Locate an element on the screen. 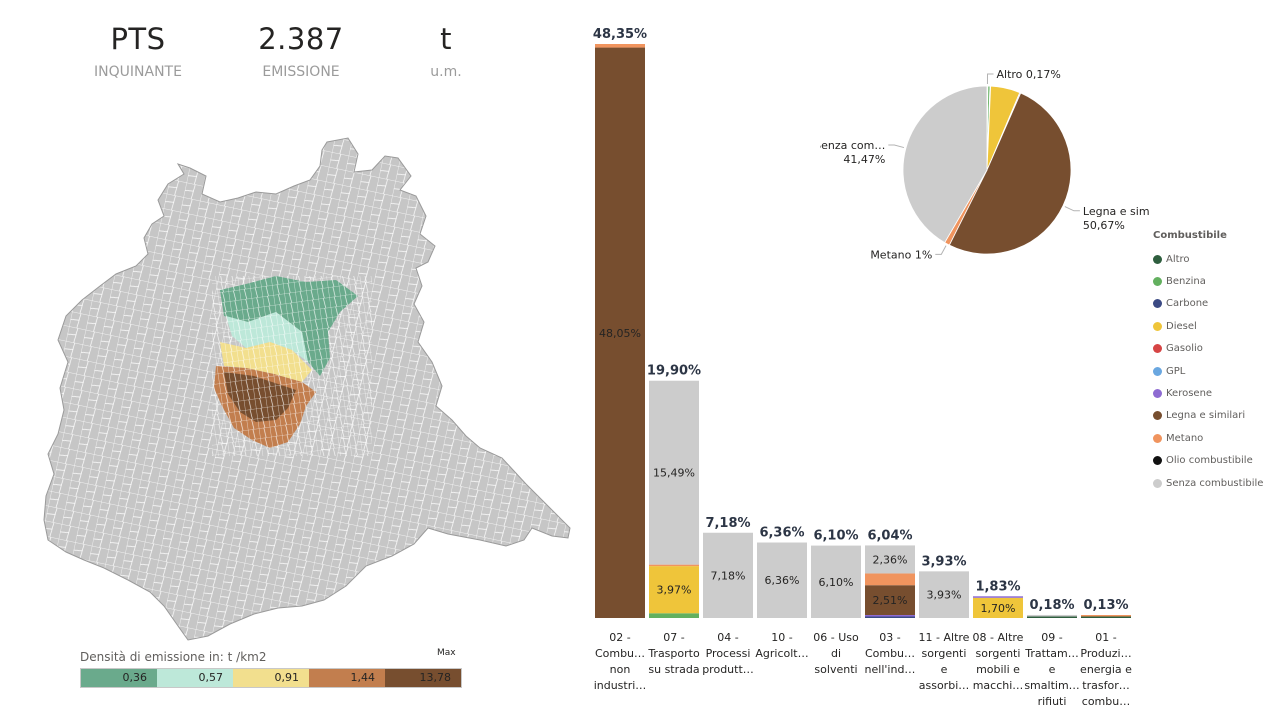 Image resolution: width=1280 pixels, height=720 pixels. fuel-legend-title: Combustibile is located at coordinates (1190, 235).